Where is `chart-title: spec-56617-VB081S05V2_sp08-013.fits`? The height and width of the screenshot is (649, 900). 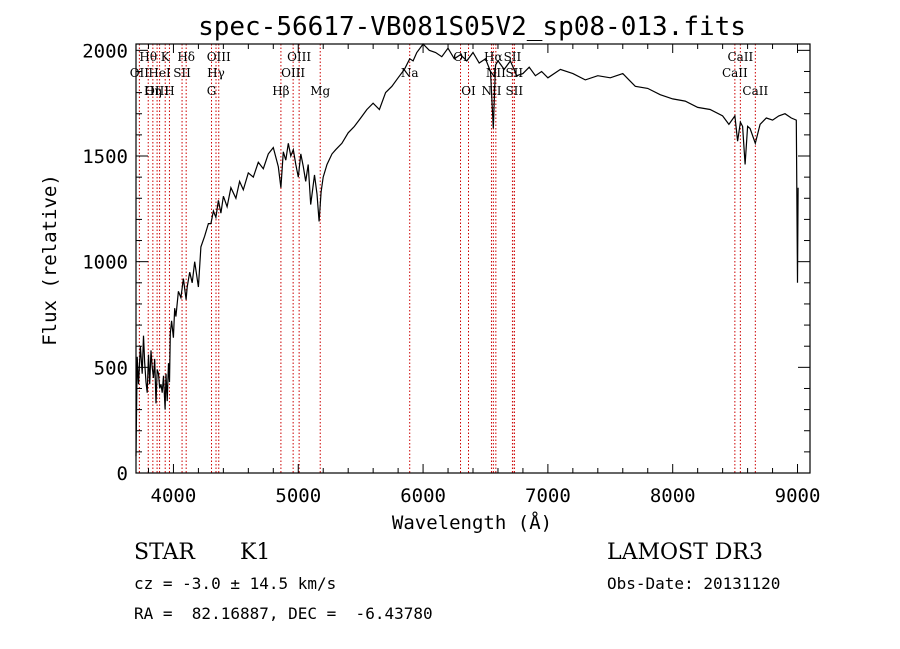
chart-title: spec-56617-VB081S05V2_sp08-013.fits is located at coordinates (472, 27).